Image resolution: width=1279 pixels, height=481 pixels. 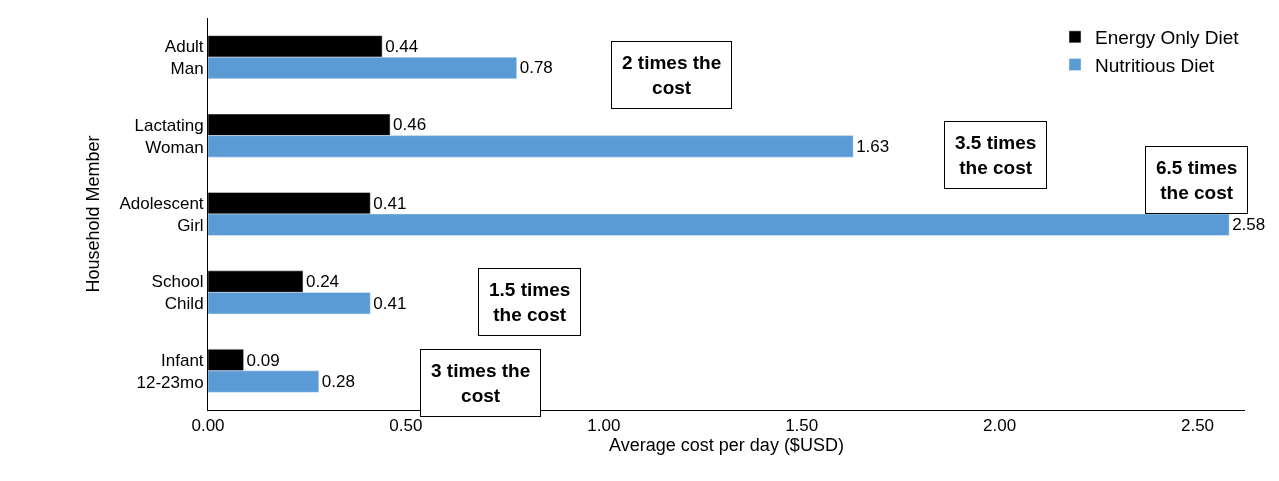 What do you see at coordinates (1000, 426) in the screenshot?
I see `x-tick-label: 2.00` at bounding box center [1000, 426].